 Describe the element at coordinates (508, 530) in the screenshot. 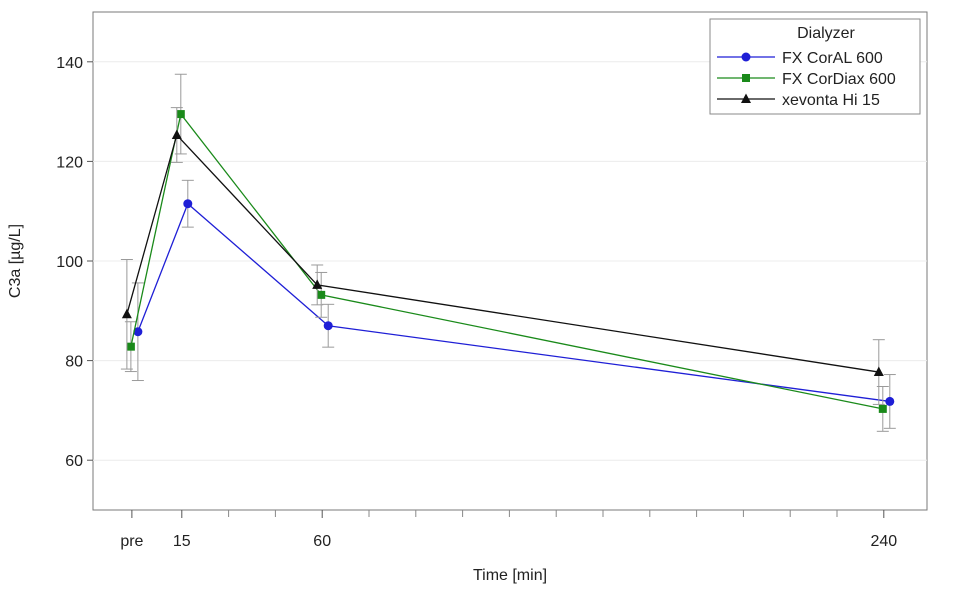

I see `x-axis: pre 15 60 240` at that location.